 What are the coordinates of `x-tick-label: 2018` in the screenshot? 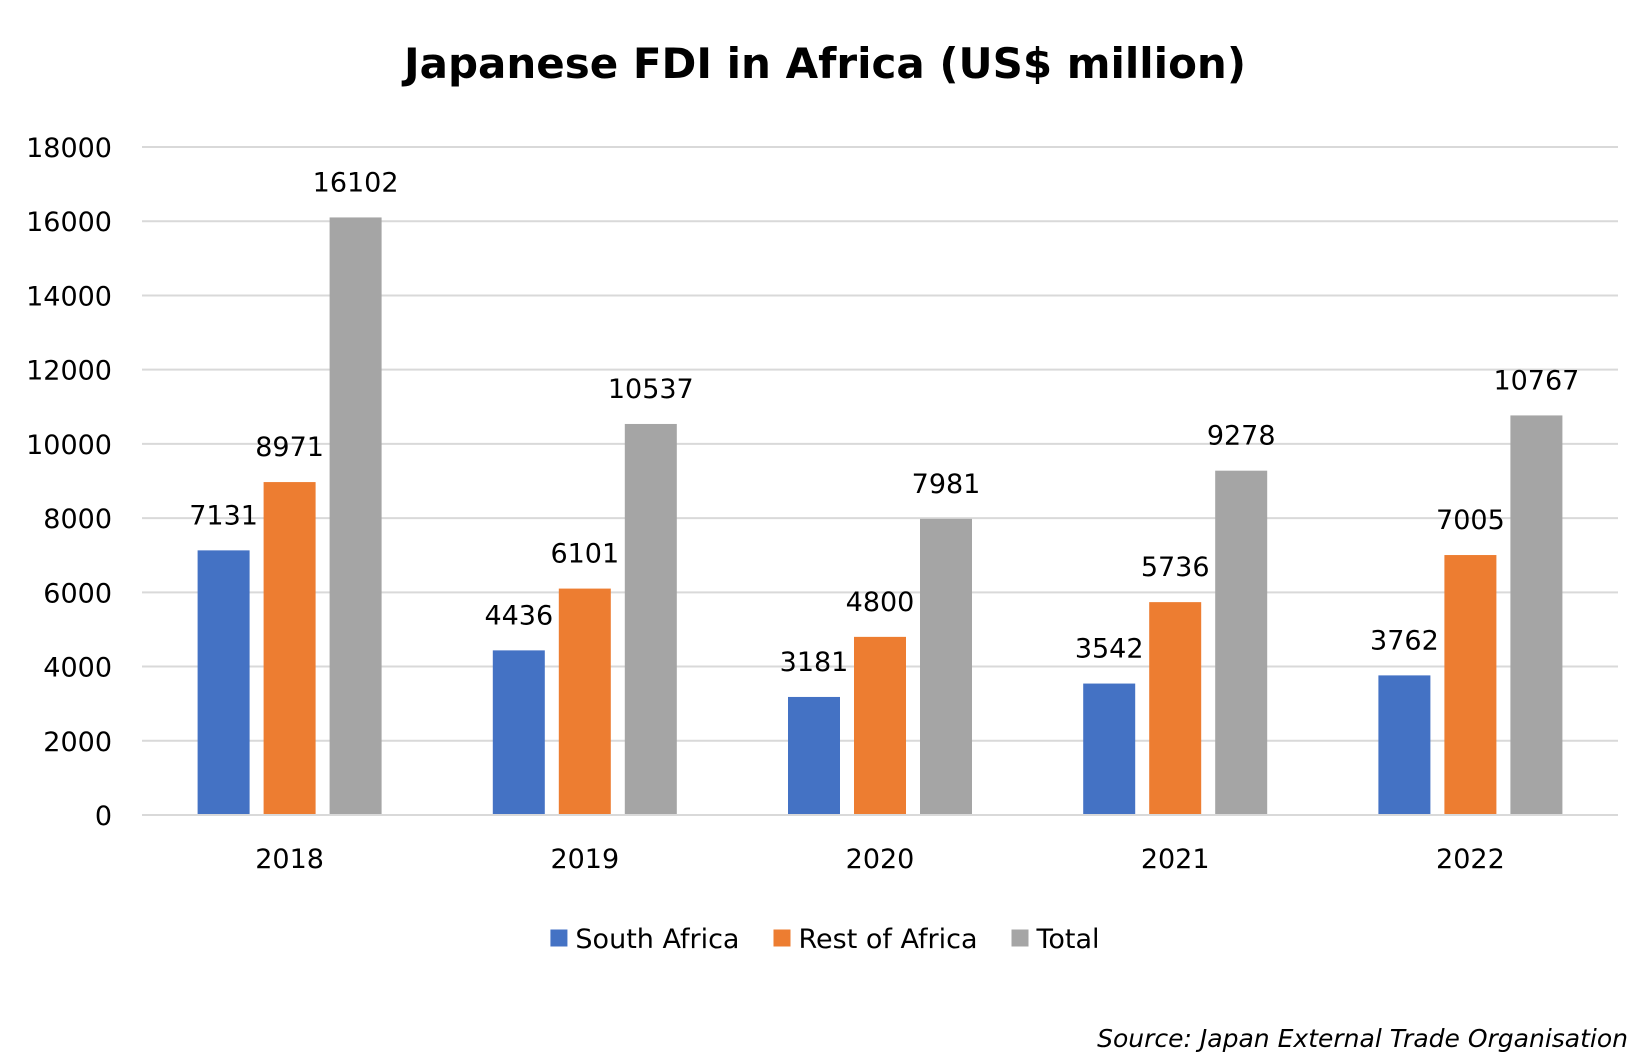 It's located at (289, 859).